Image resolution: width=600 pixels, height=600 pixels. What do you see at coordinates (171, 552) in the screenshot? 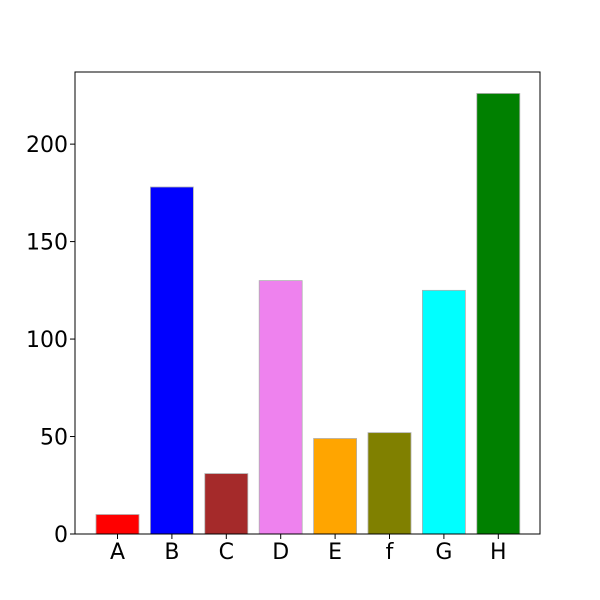
I see `x-tick-label: B` at bounding box center [171, 552].